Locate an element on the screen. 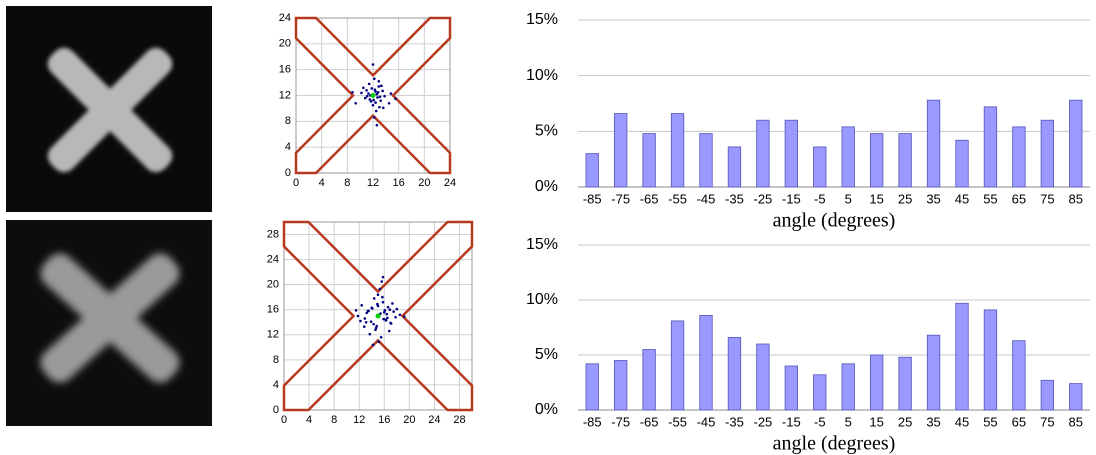 The height and width of the screenshot is (455, 1096). y-tick-label: 0% is located at coordinates (546, 409).